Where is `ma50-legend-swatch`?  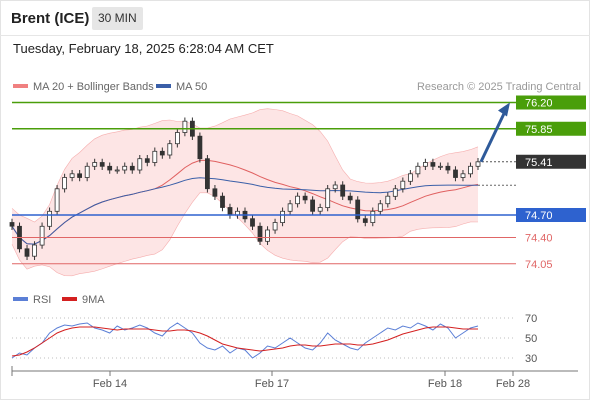 ma50-legend-swatch is located at coordinates (163, 86).